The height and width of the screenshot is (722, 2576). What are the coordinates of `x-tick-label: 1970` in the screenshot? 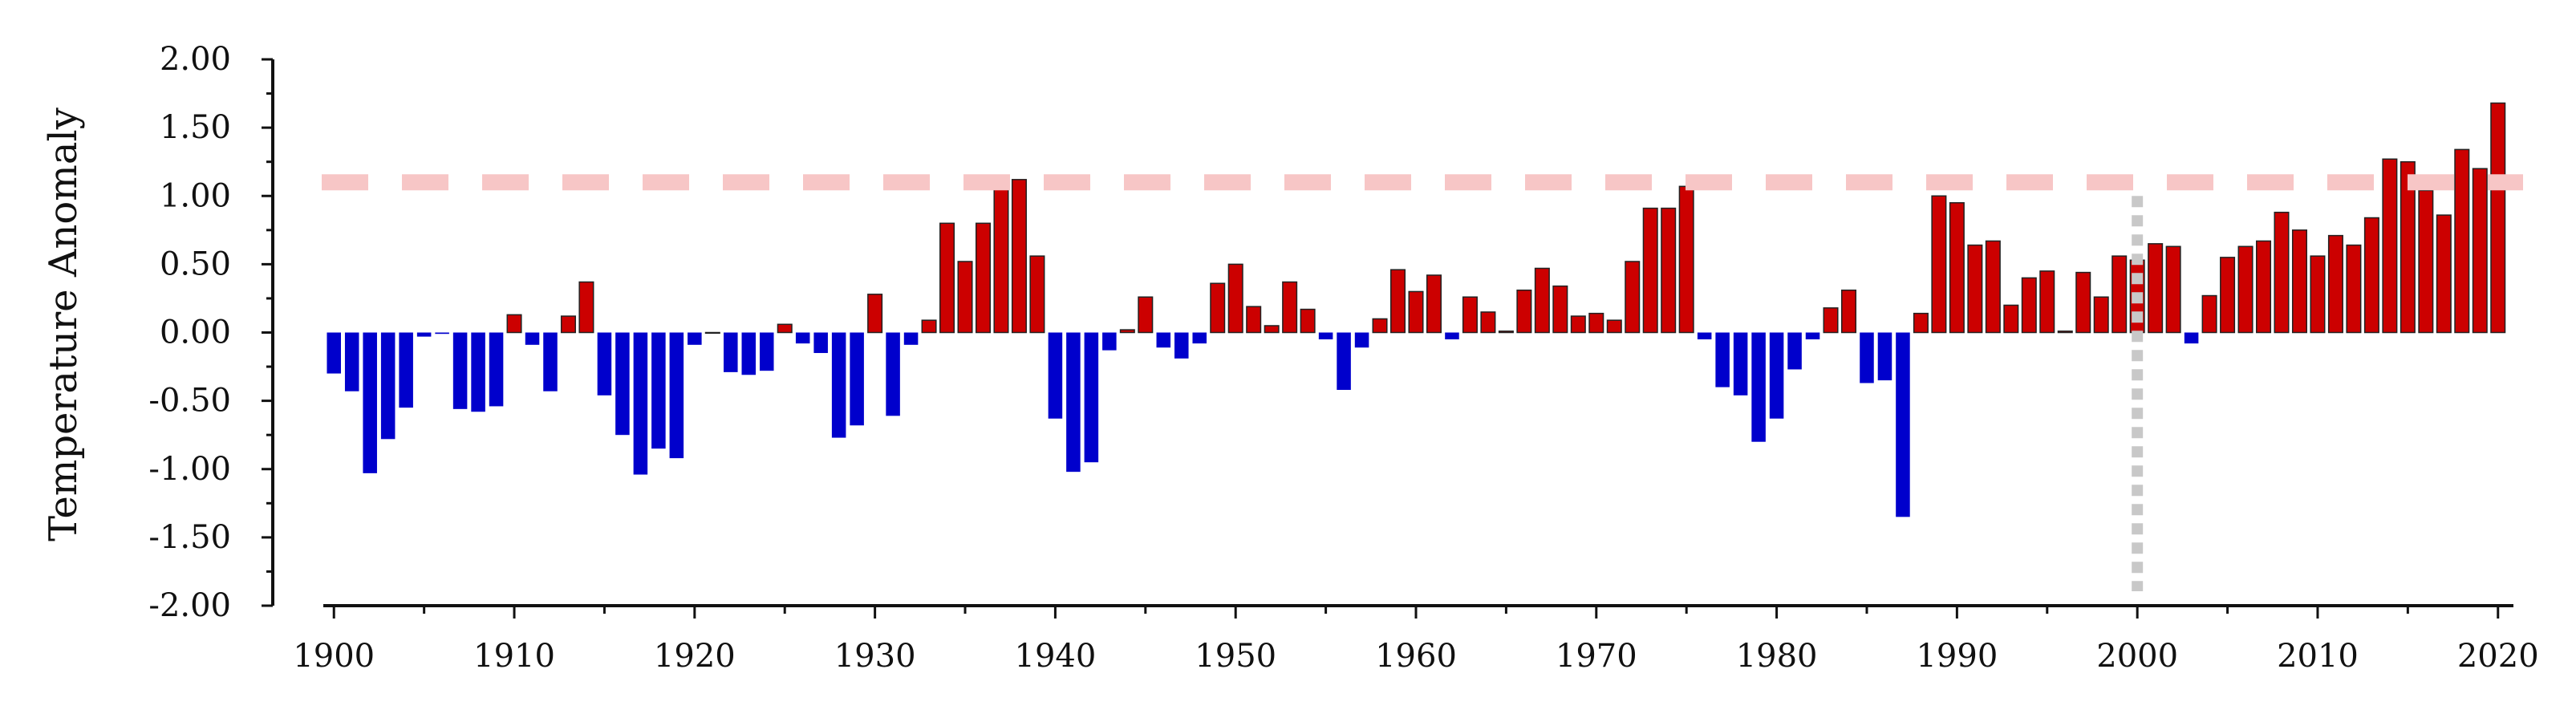 It's located at (1596, 656).